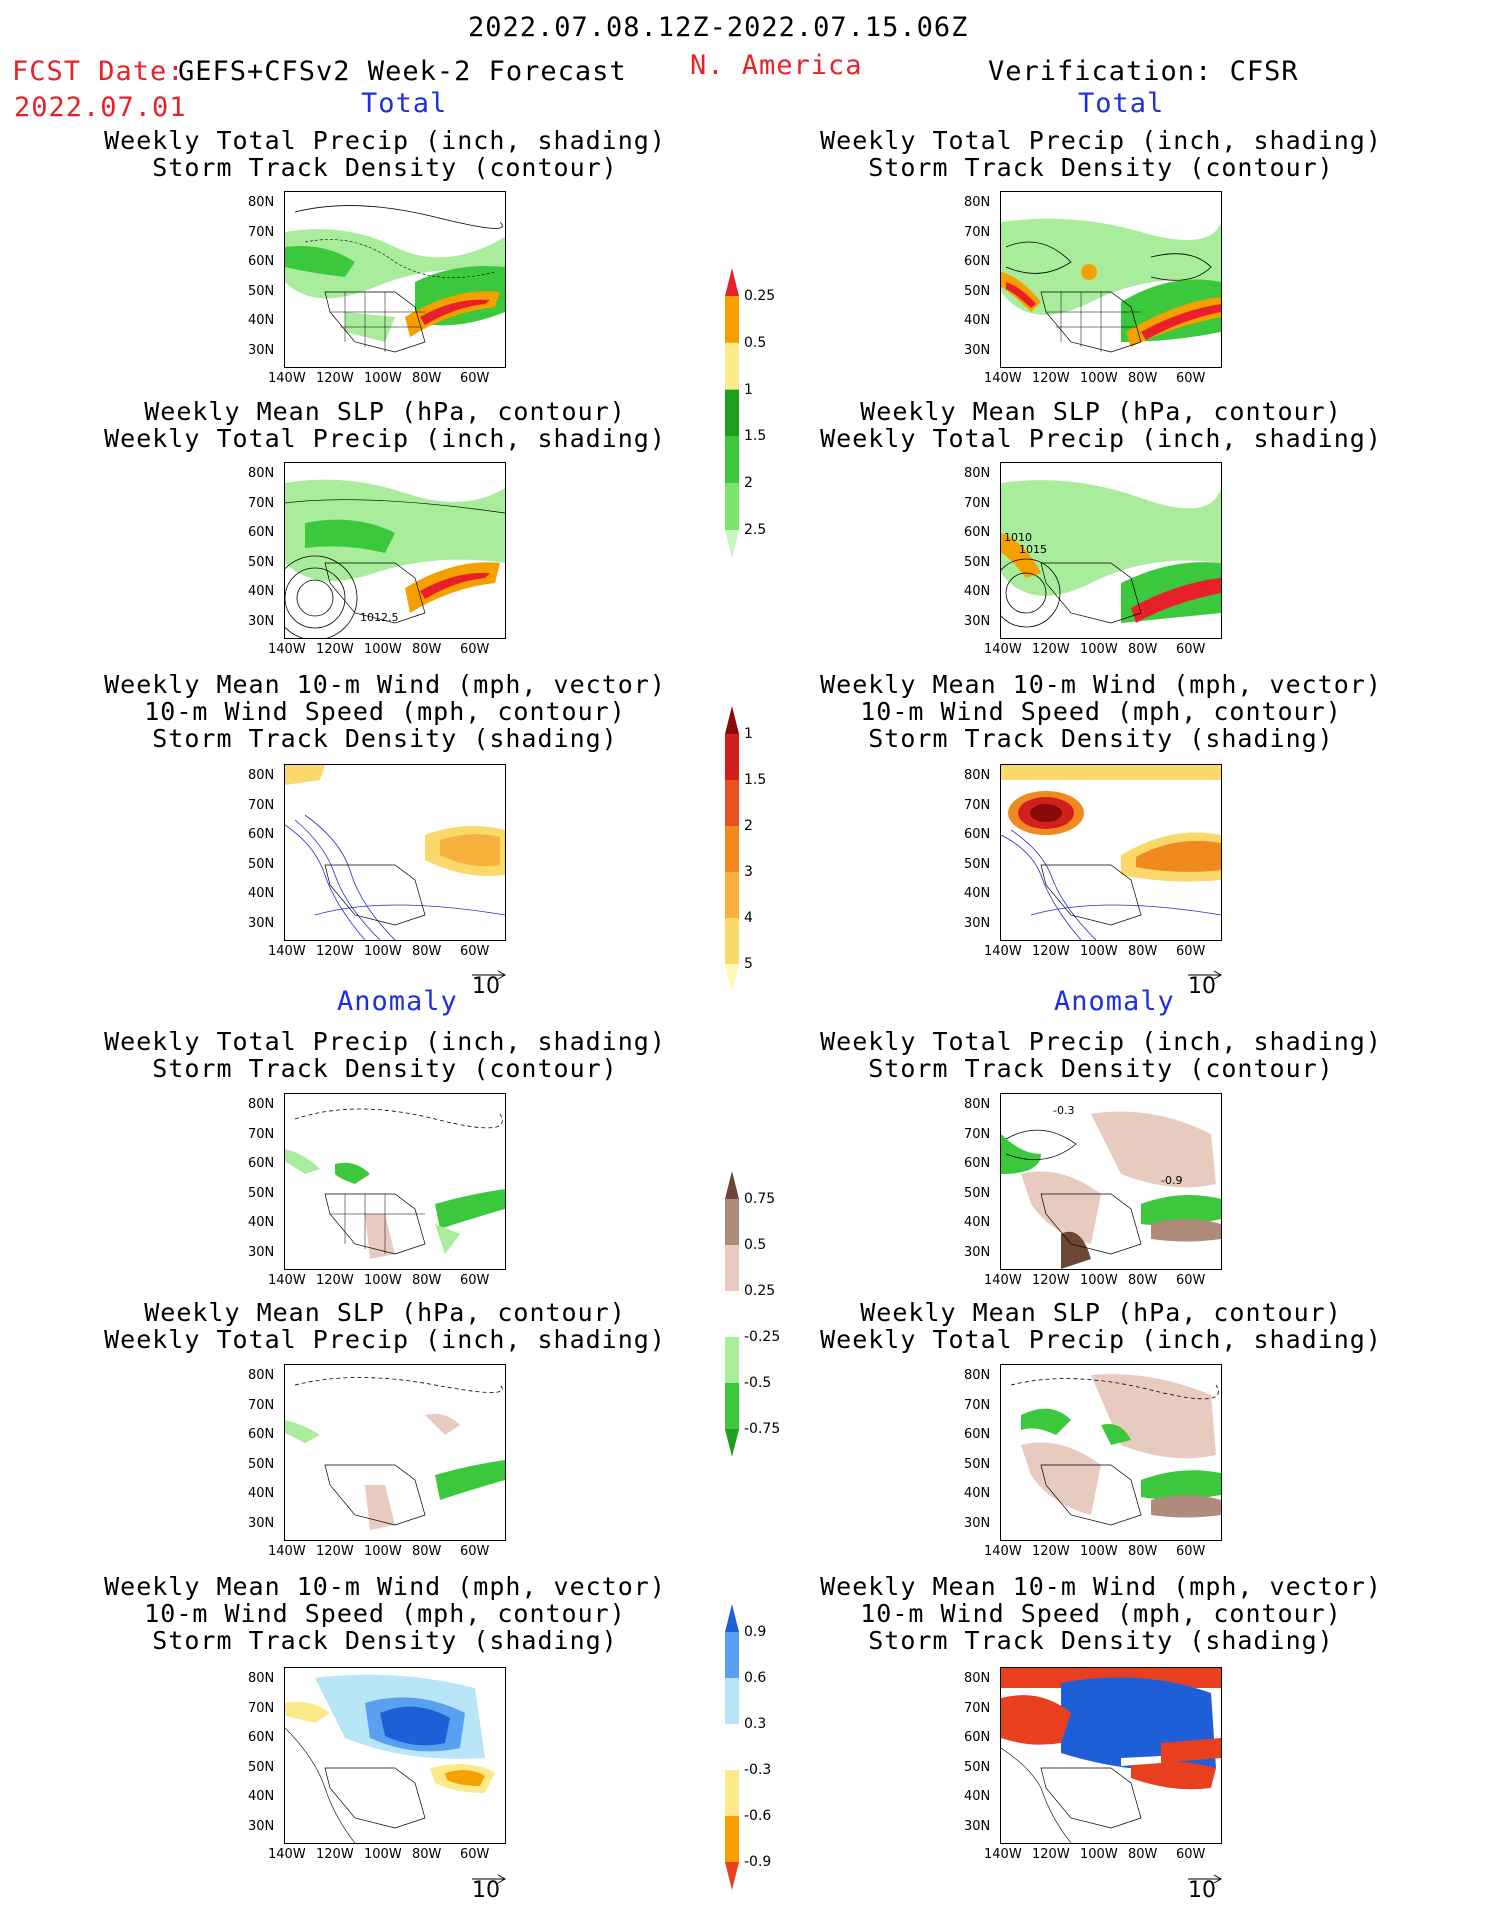  What do you see at coordinates (395, 279) in the screenshot?
I see `map-total-precip-fcst` at bounding box center [395, 279].